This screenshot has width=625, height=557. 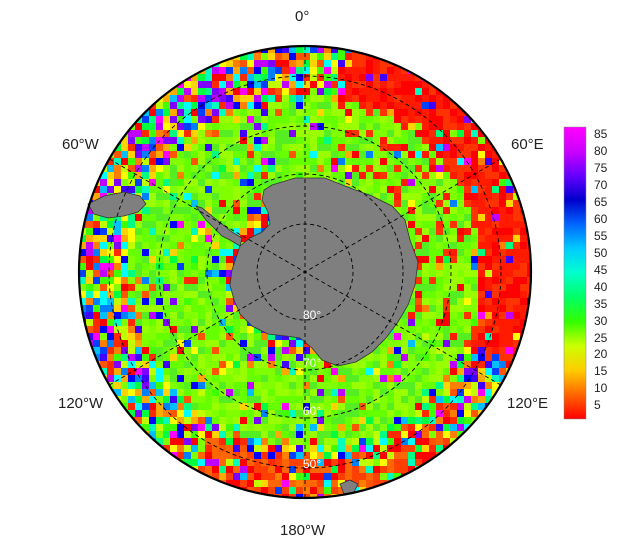 What do you see at coordinates (601, 150) in the screenshot?
I see `colorbar-tick-label: 80` at bounding box center [601, 150].